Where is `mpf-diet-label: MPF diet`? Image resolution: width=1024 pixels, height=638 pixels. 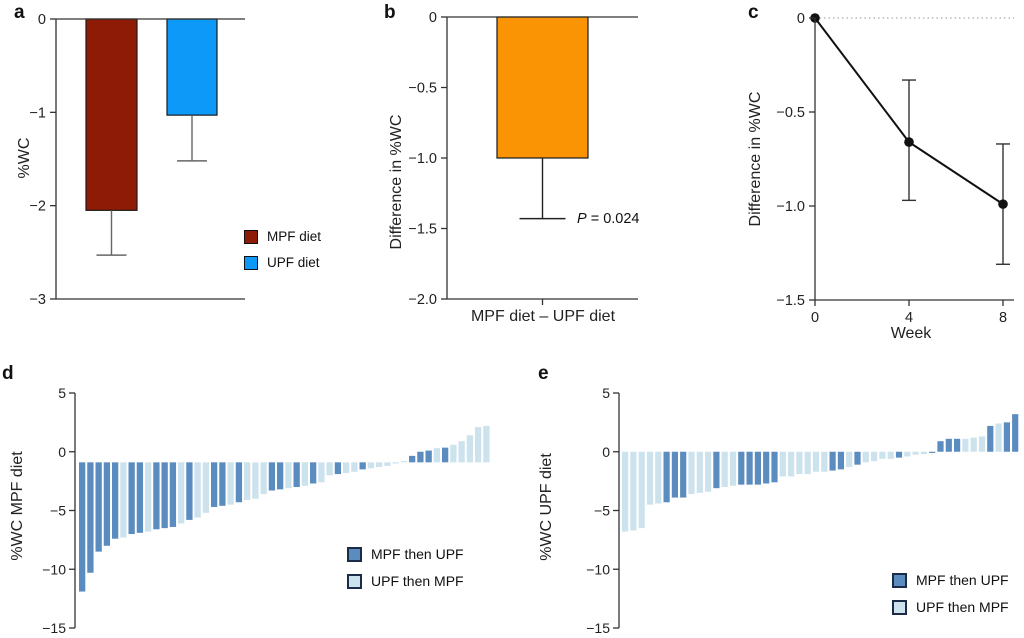
mpf-diet-label: MPF diet is located at coordinates (294, 236).